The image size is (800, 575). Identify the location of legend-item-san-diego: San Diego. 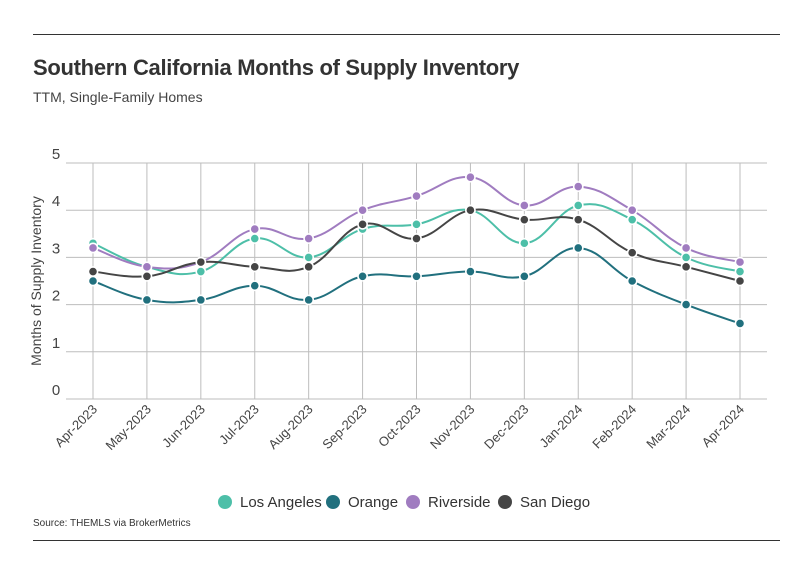
(544, 502).